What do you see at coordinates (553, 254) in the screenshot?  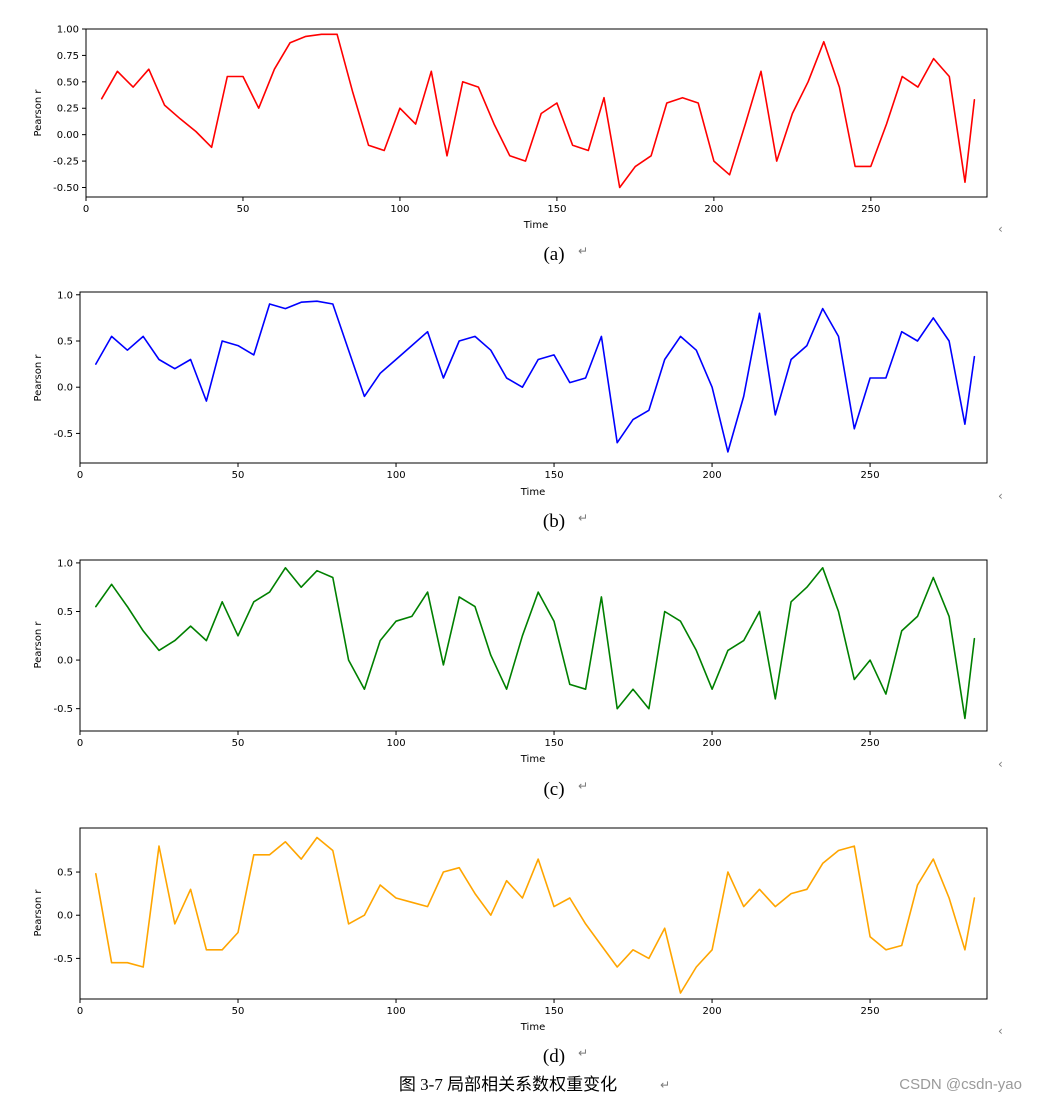 I see `panel-label: (a)` at bounding box center [553, 254].